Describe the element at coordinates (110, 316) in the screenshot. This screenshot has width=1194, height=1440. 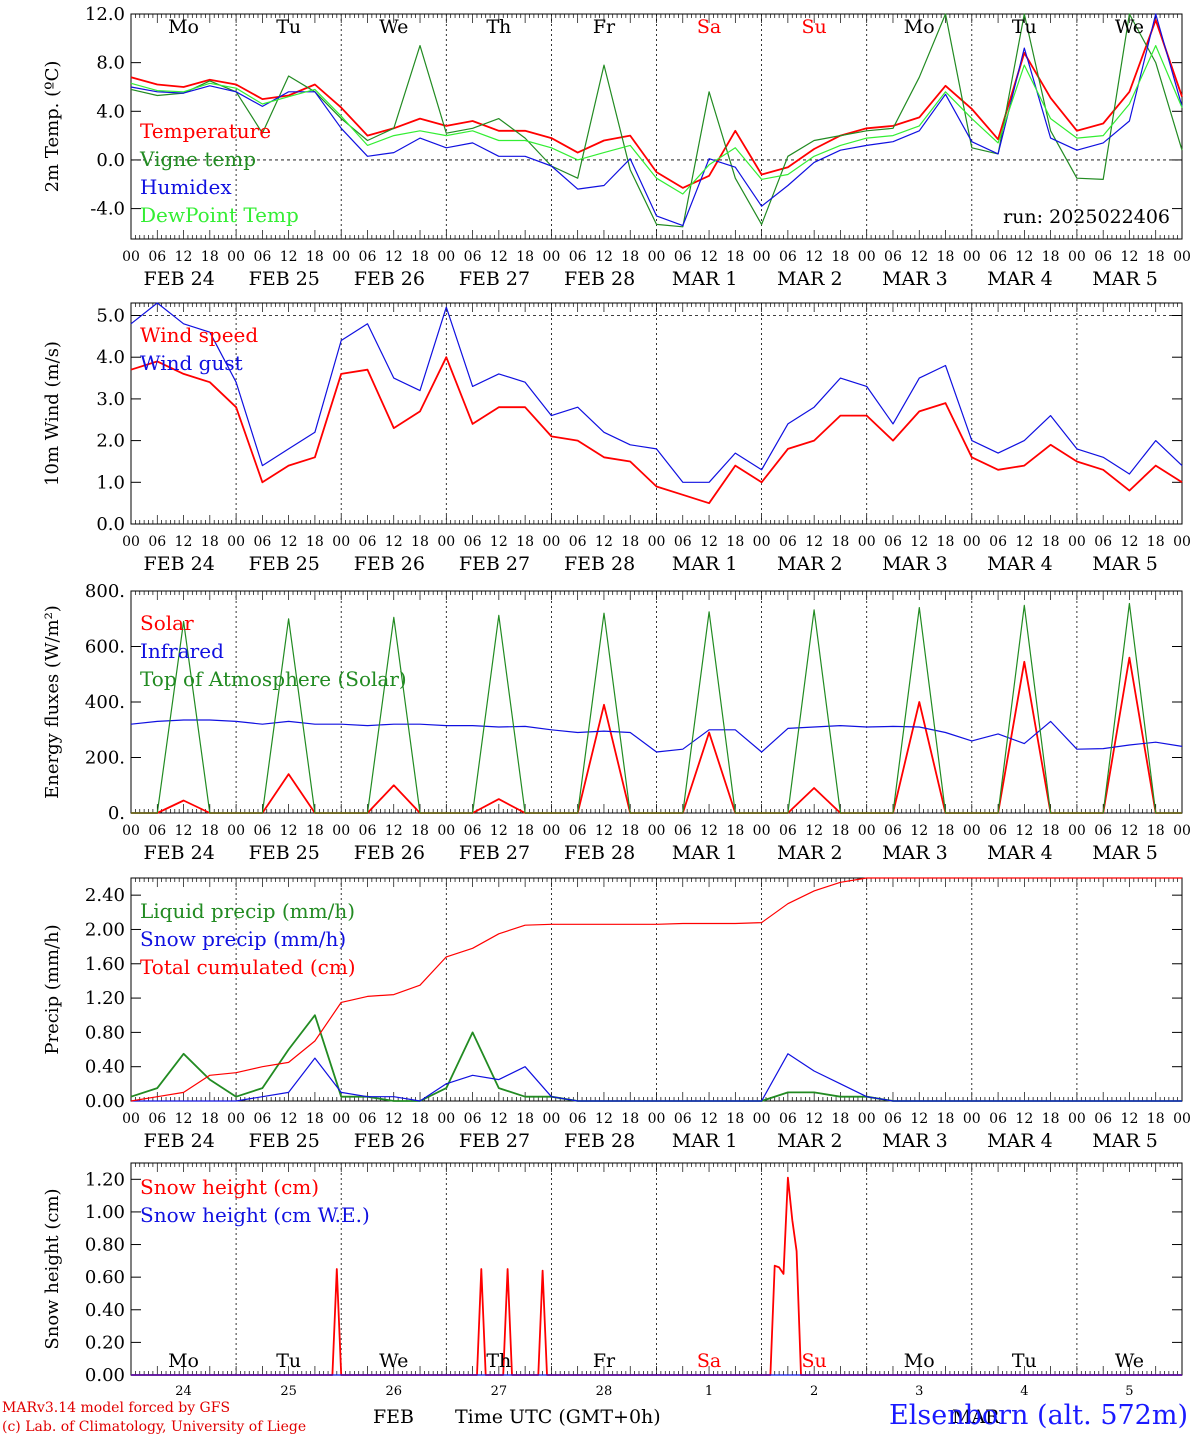
I see `y-tick-label: 5.0` at that location.